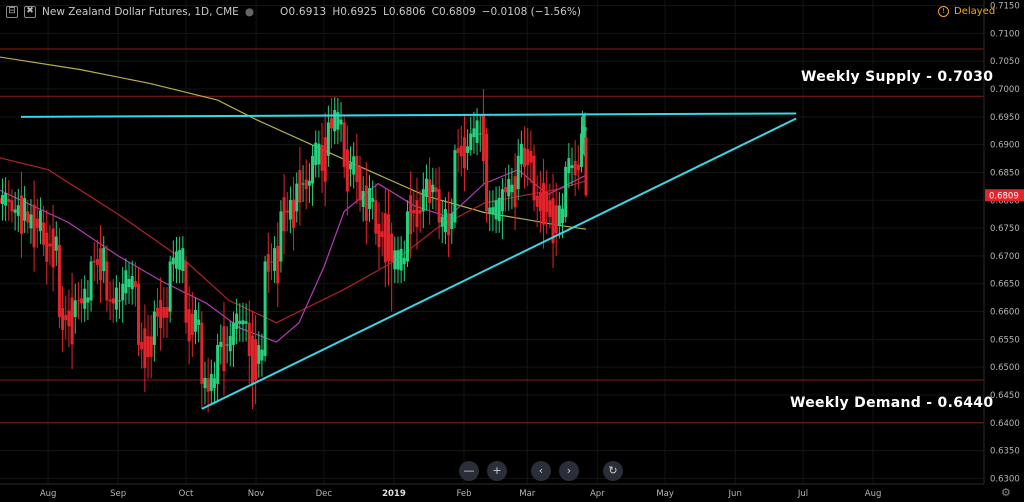  What do you see at coordinates (569, 471) in the screenshot?
I see `scroll-right-button: ›` at bounding box center [569, 471].